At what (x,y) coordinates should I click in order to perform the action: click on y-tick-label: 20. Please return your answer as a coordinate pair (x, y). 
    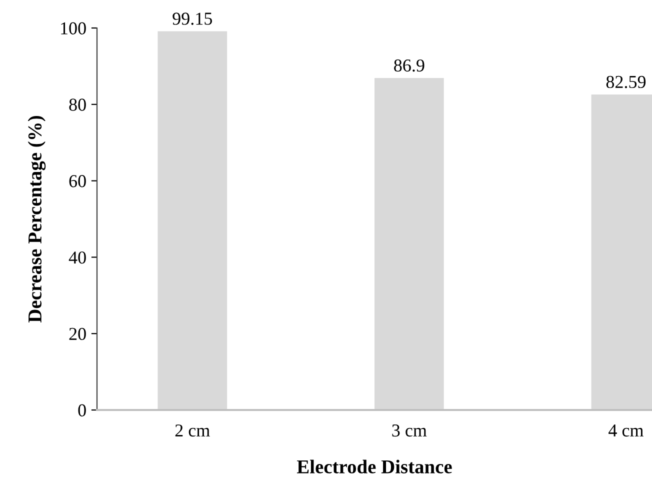
    Looking at the image, I should click on (77, 334).